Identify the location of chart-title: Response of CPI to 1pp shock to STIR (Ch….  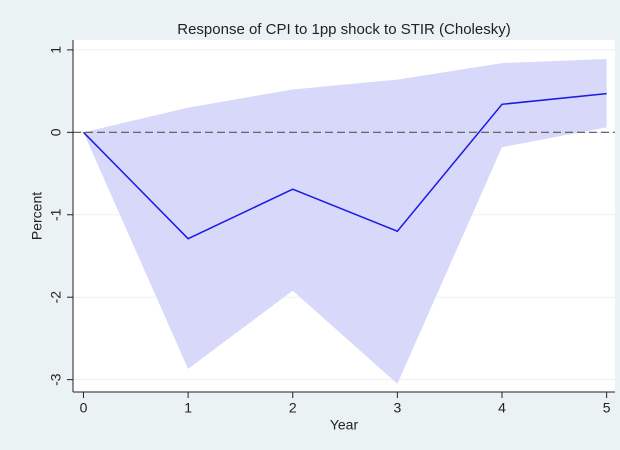
(343, 29).